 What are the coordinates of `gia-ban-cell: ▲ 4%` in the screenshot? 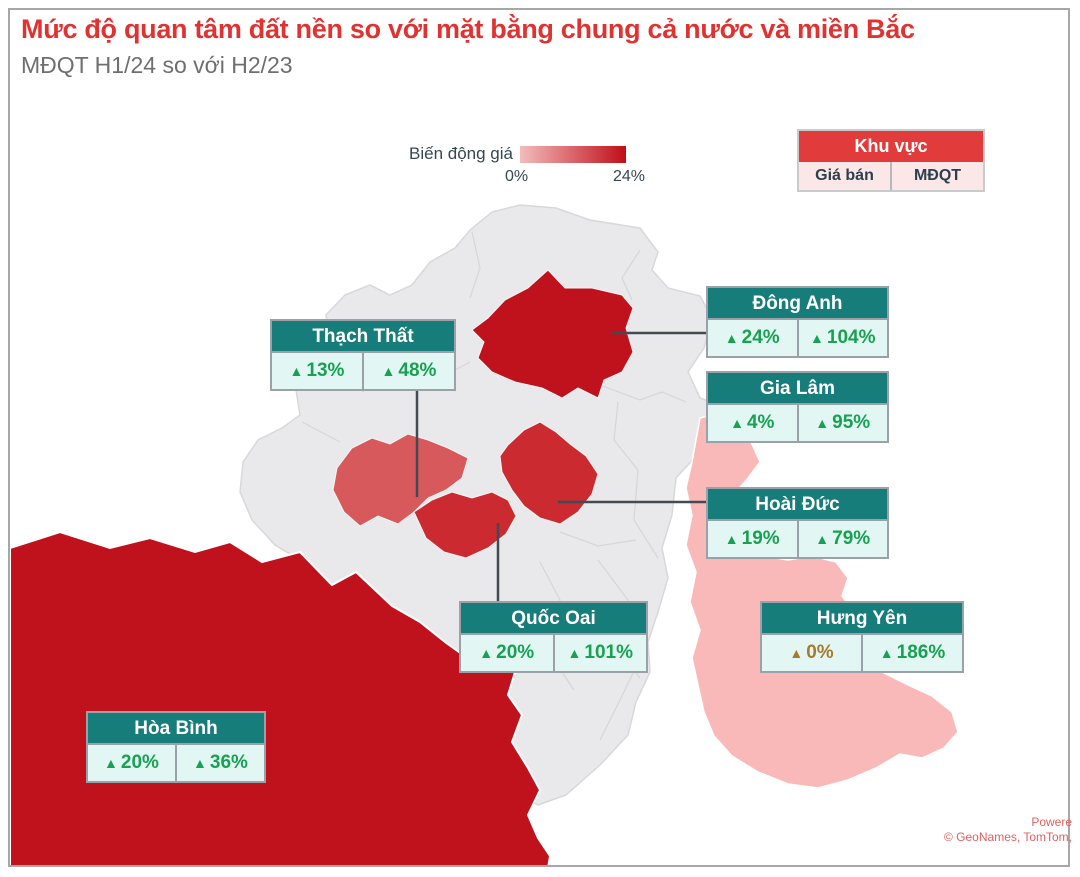 It's located at (752, 423).